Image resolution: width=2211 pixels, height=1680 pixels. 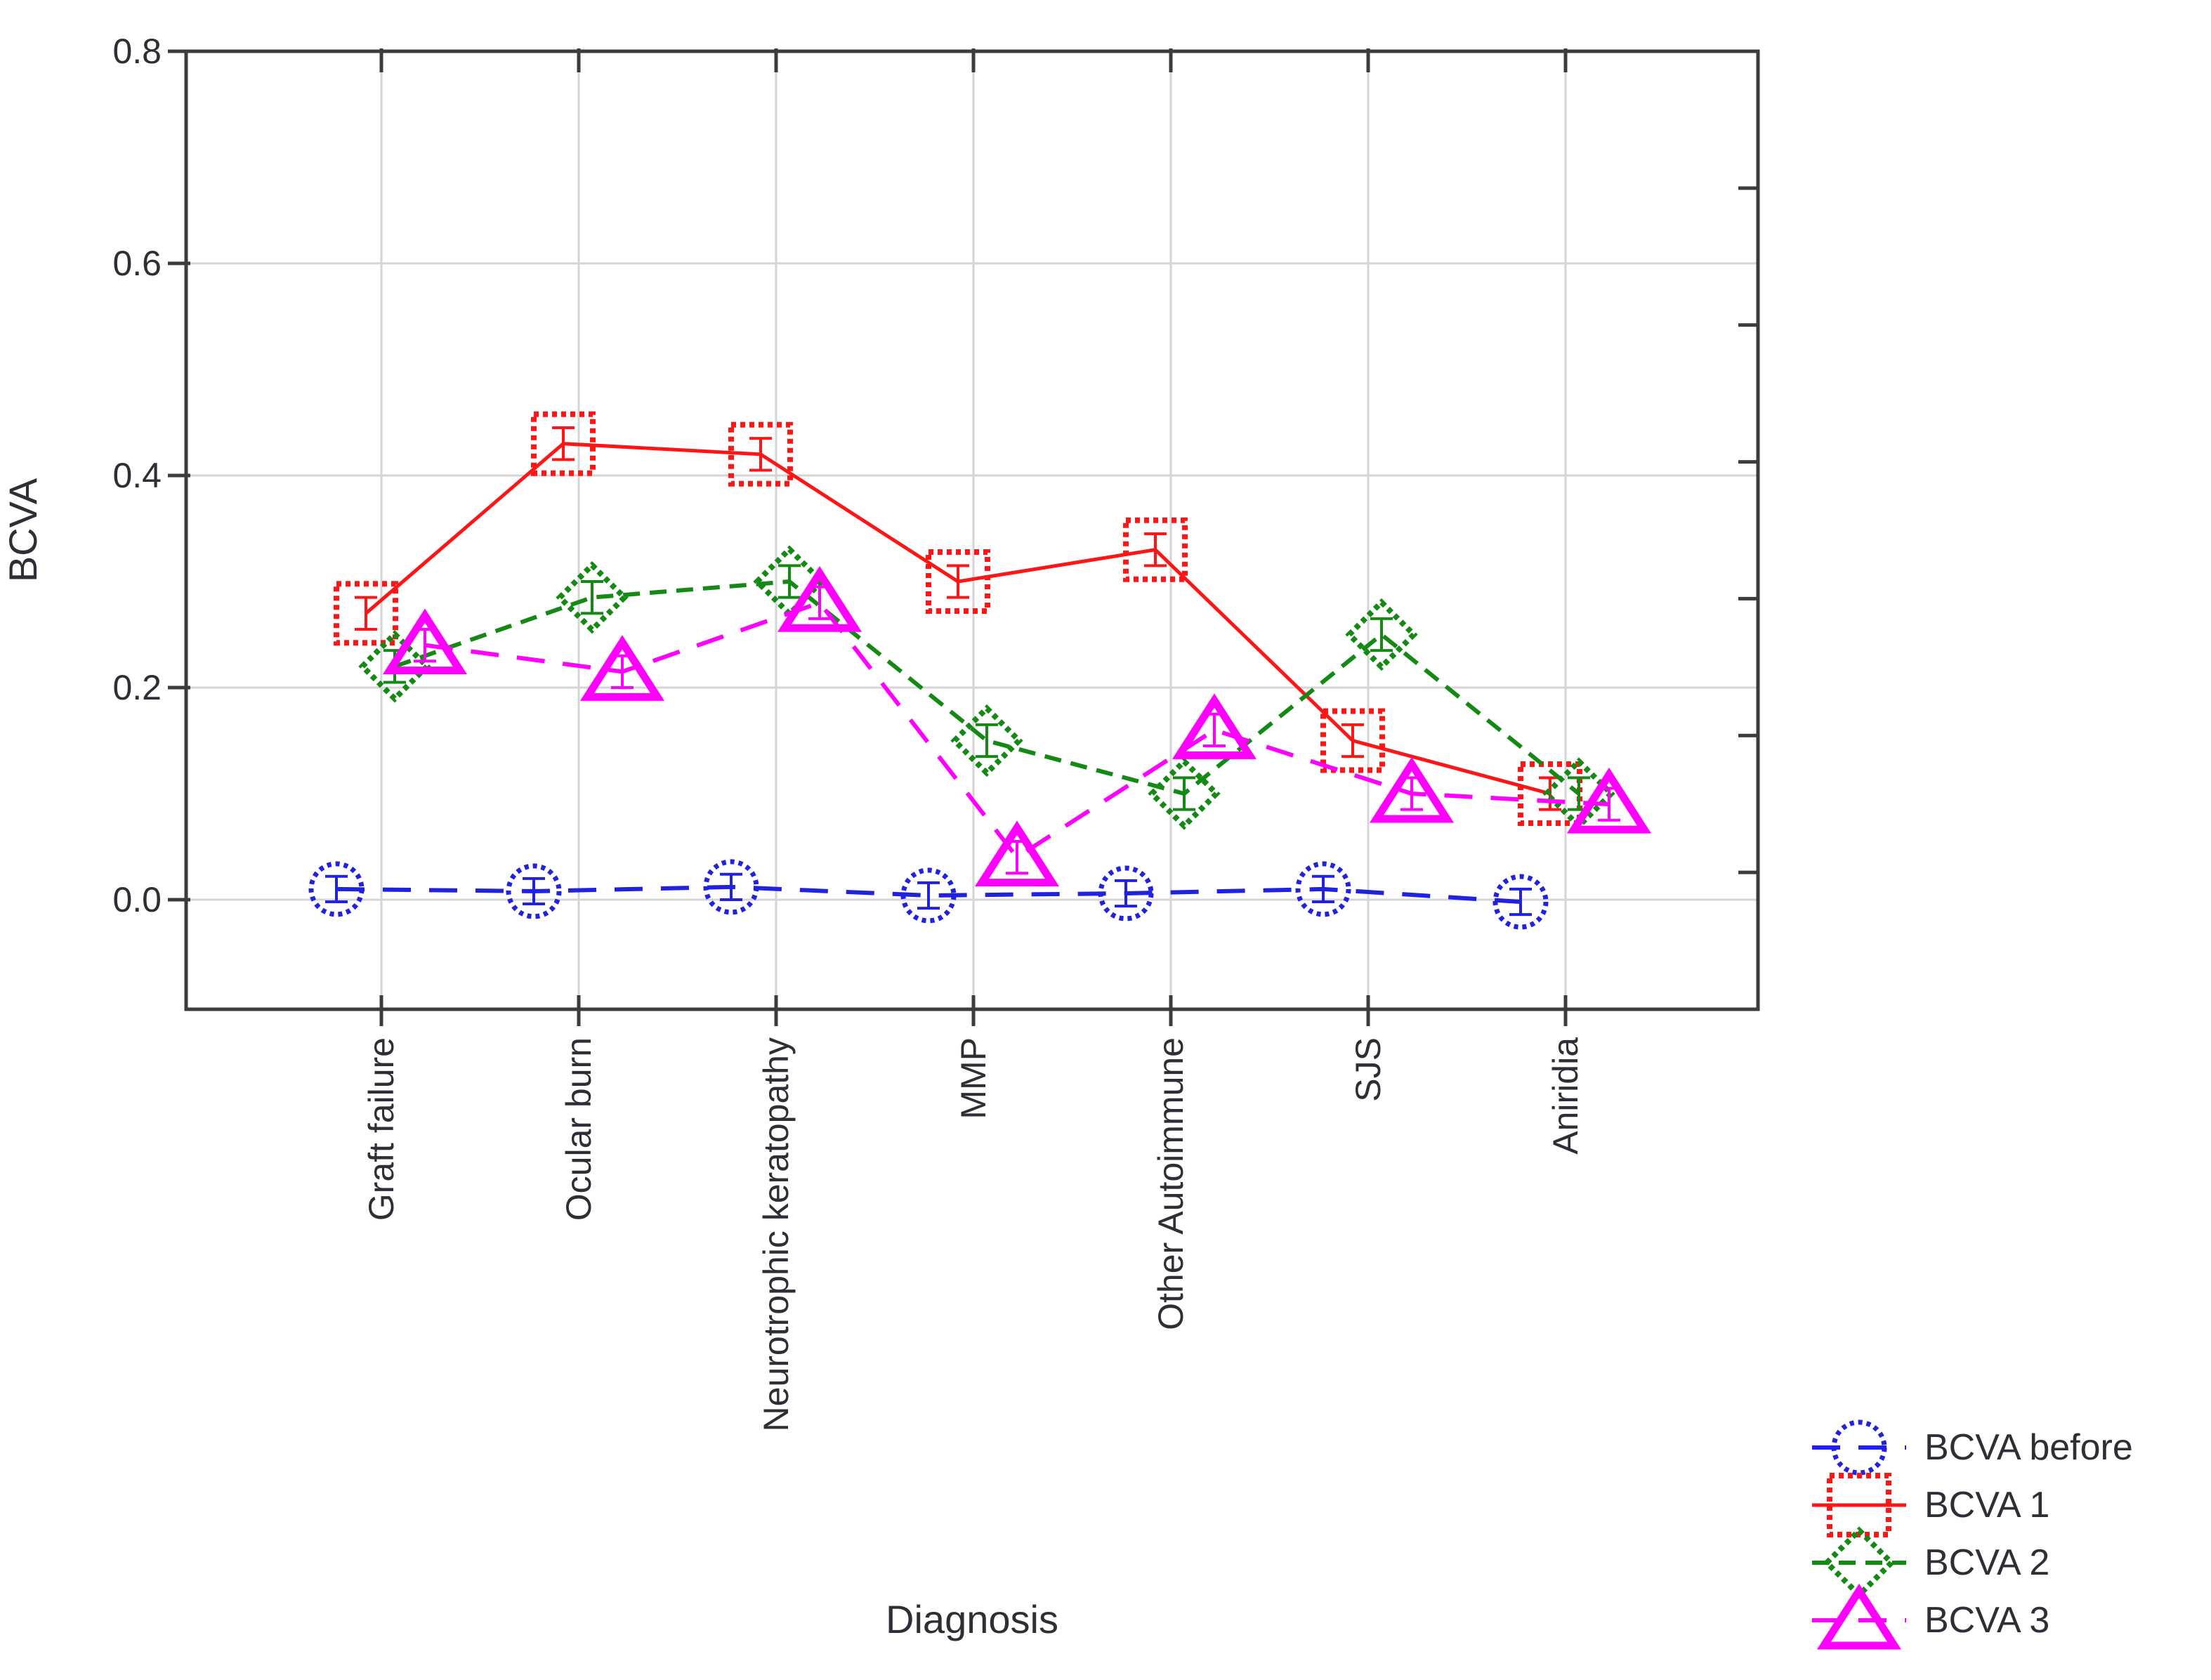 What do you see at coordinates (137, 899) in the screenshot?
I see `y-tick-label: 0.0` at bounding box center [137, 899].